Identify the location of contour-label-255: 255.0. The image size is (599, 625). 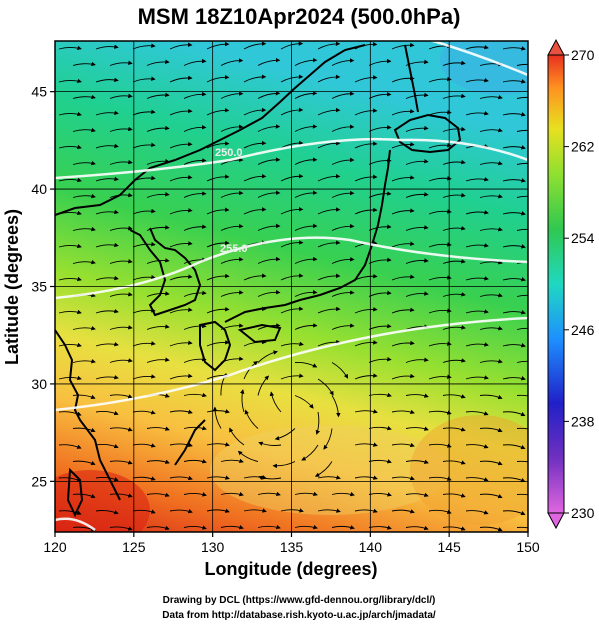
(234, 249).